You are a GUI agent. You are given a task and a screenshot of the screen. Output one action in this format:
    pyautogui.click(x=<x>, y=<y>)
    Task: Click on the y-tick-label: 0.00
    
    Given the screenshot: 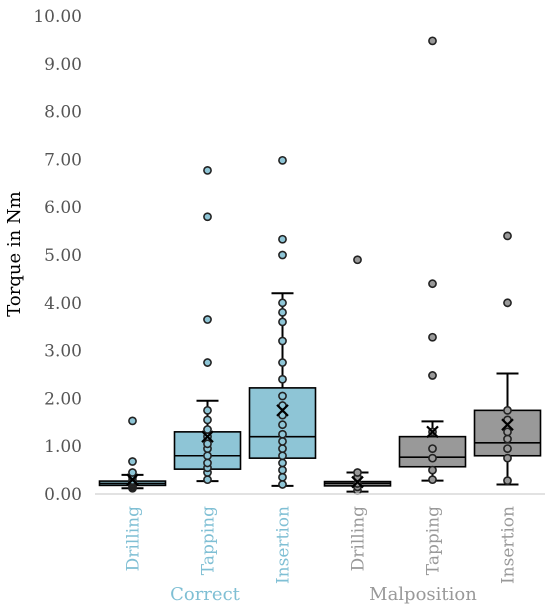 What is the action you would take?
    pyautogui.click(x=63, y=495)
    